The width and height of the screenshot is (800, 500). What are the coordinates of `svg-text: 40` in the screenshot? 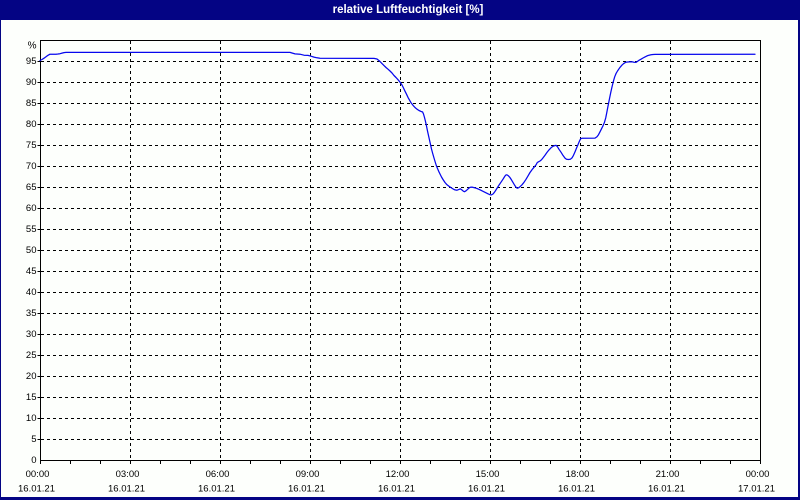 It's located at (31, 292).